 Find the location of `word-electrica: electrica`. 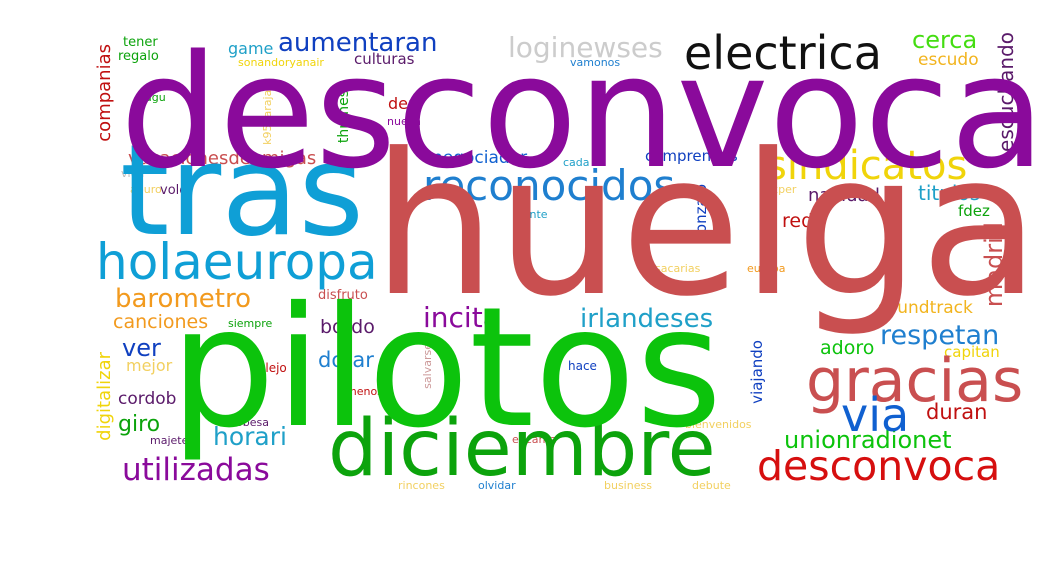

word-electrica: electrica is located at coordinates (783, 53).